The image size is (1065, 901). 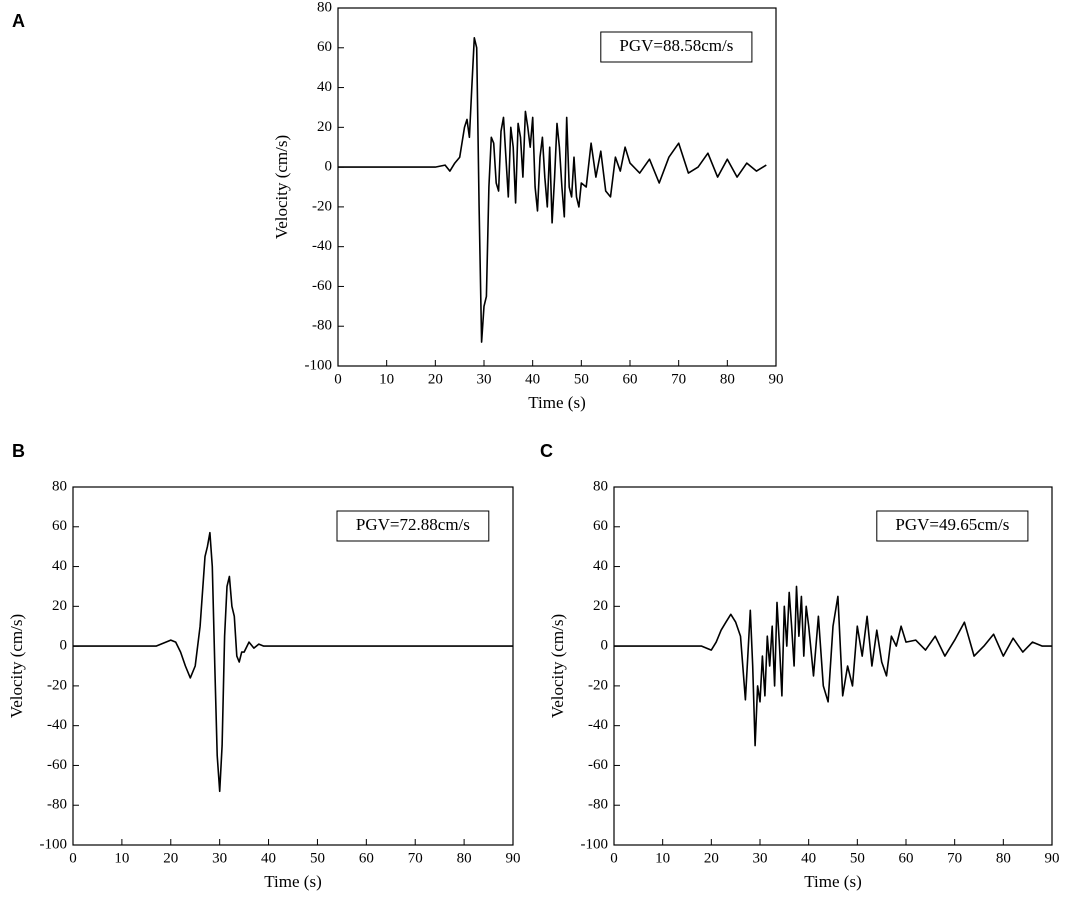 I want to click on panel-label: B, so click(x=18, y=451).